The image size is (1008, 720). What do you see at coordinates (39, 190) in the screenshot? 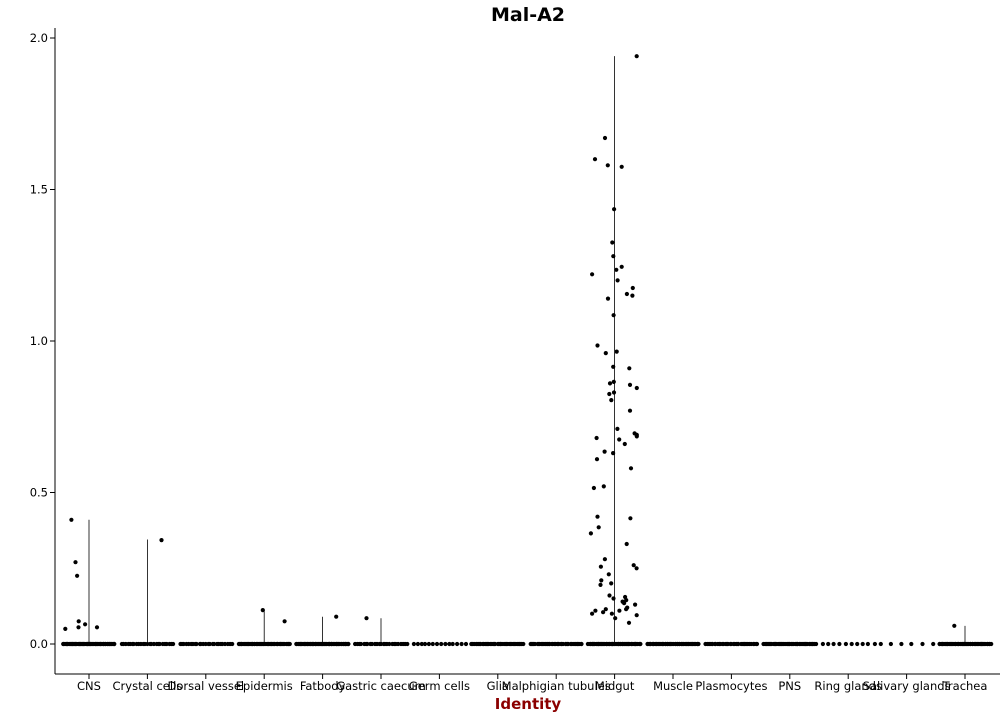
I see `y-tick-label: 1.5` at bounding box center [39, 190].